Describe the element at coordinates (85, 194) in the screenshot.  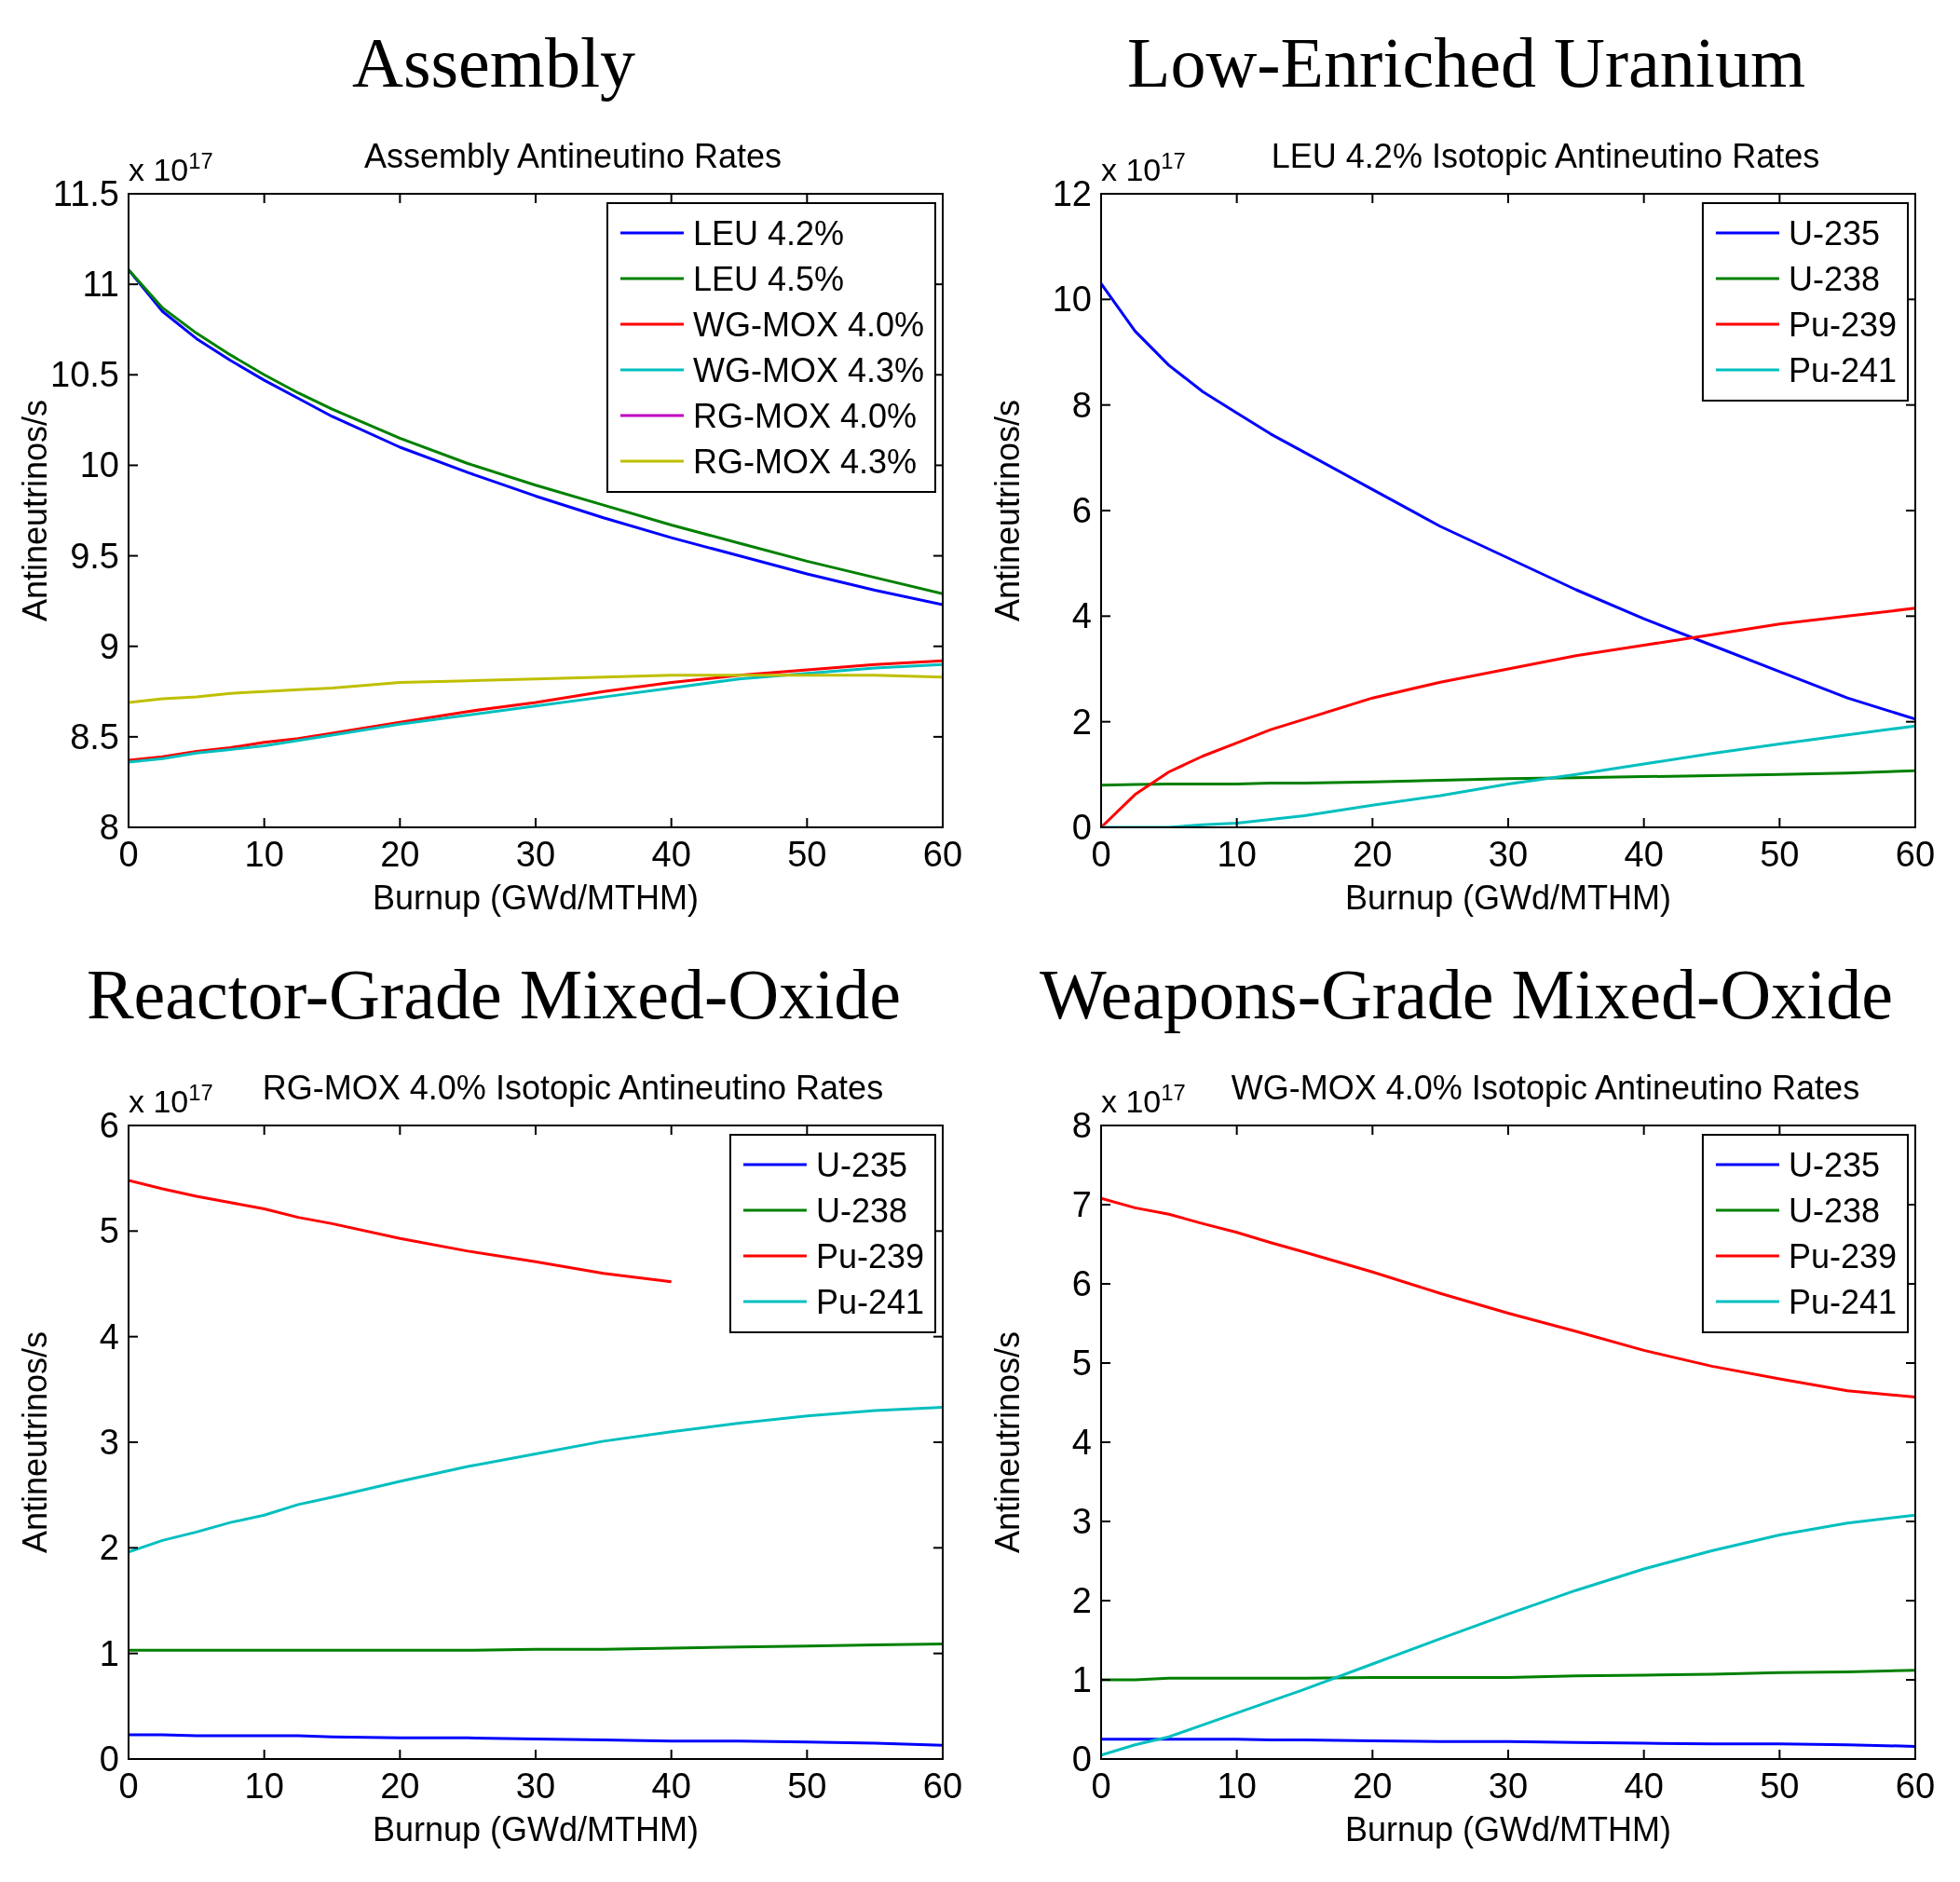
I see `y-tick-label: 11.5` at that location.